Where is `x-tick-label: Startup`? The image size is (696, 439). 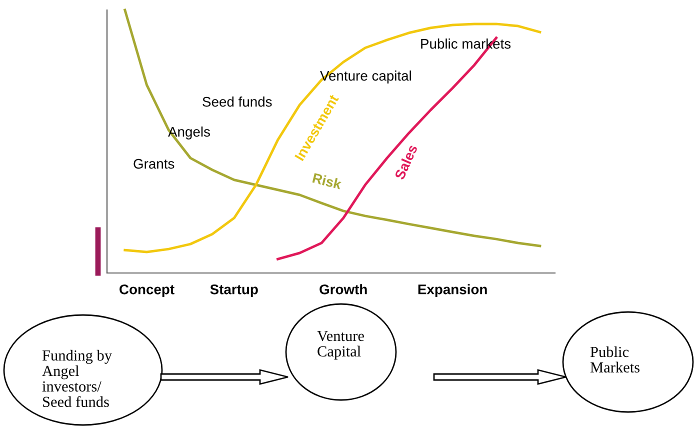
x-tick-label: Startup is located at coordinates (234, 291).